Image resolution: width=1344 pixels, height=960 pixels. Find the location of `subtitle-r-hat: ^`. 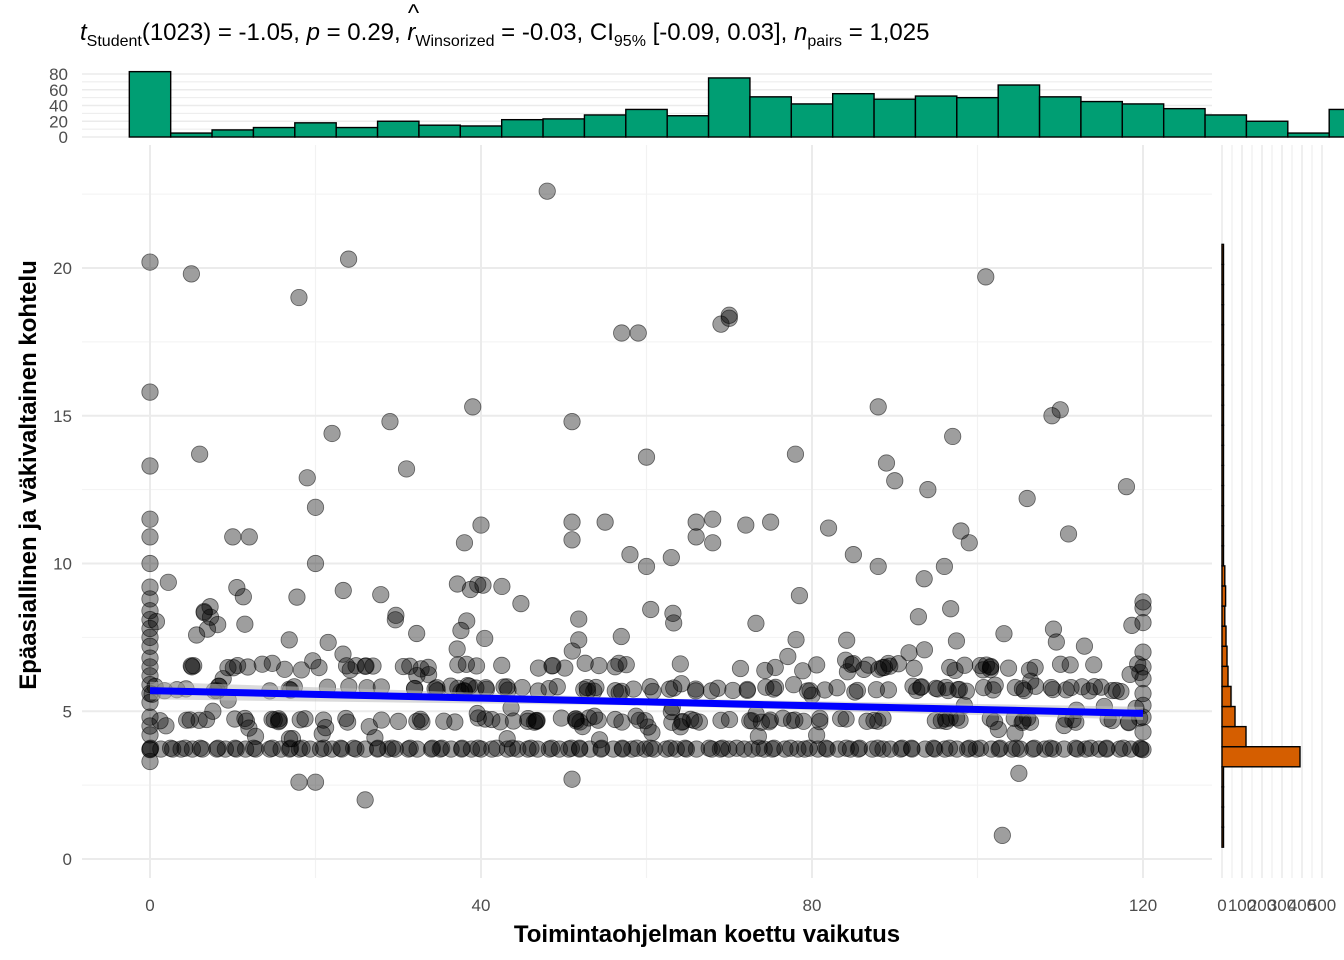

subtitle-r-hat: ^ is located at coordinates (414, 13).